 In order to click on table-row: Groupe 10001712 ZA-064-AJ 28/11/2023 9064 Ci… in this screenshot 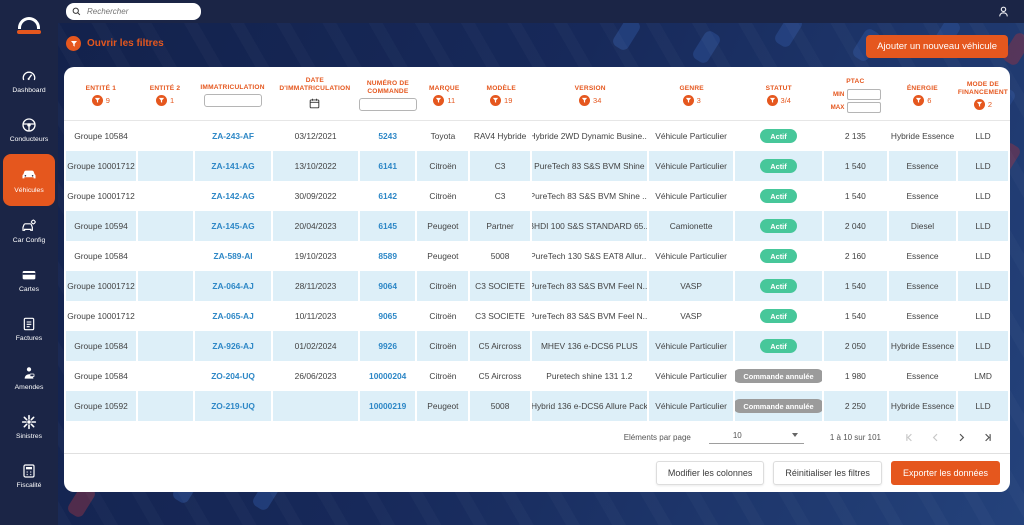, I will do `click(537, 286)`.